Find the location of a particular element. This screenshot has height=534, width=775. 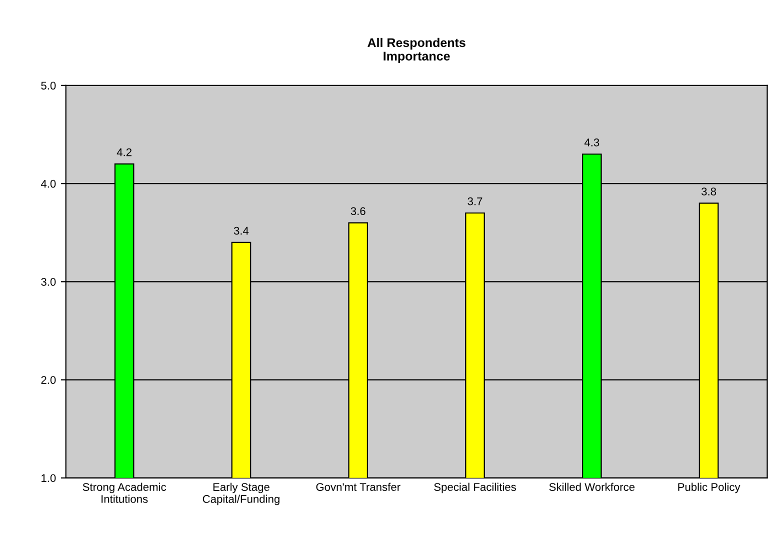

x-tick-label: Skilled Workforce is located at coordinates (592, 486).